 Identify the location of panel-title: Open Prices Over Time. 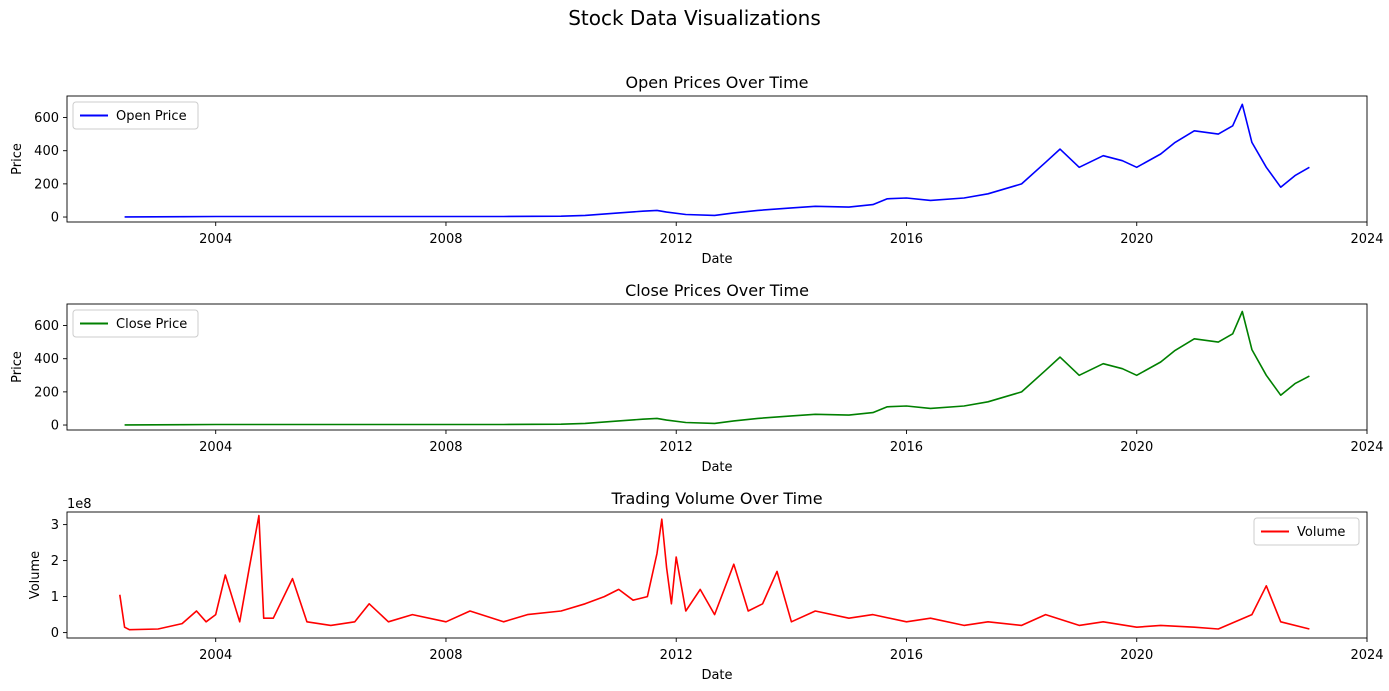
(717, 82).